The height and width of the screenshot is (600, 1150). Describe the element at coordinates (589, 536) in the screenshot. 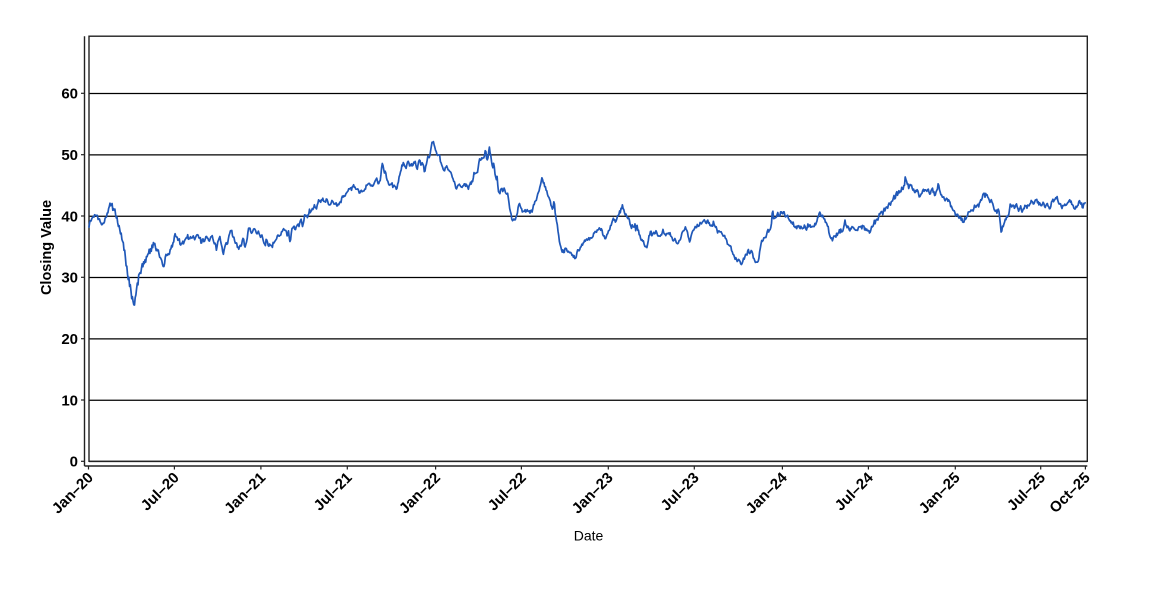

I see `svg-text: Date` at that location.